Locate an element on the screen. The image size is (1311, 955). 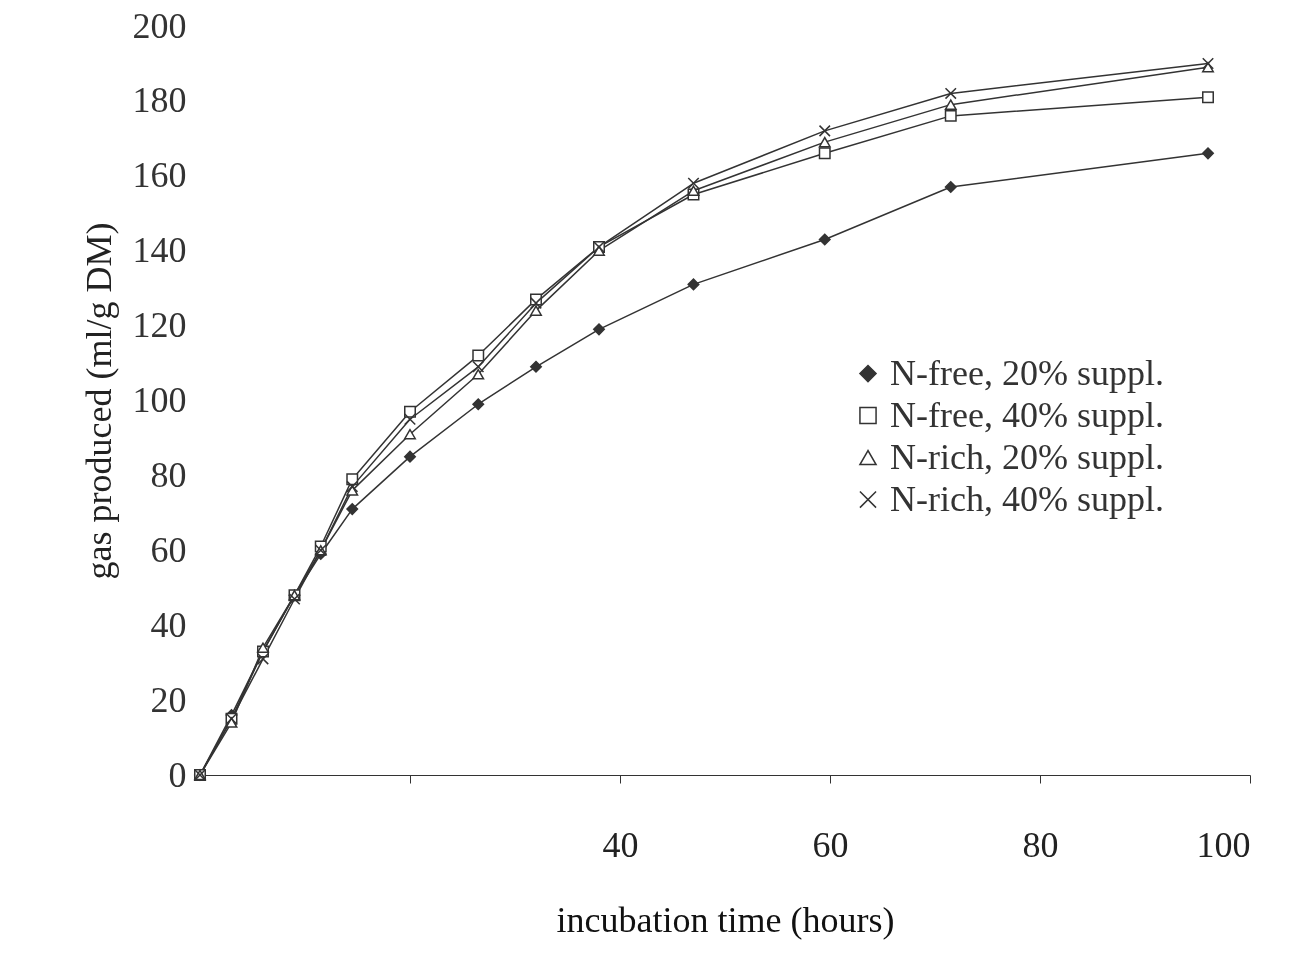
y-tick-label: 100 is located at coordinates (159, 400).